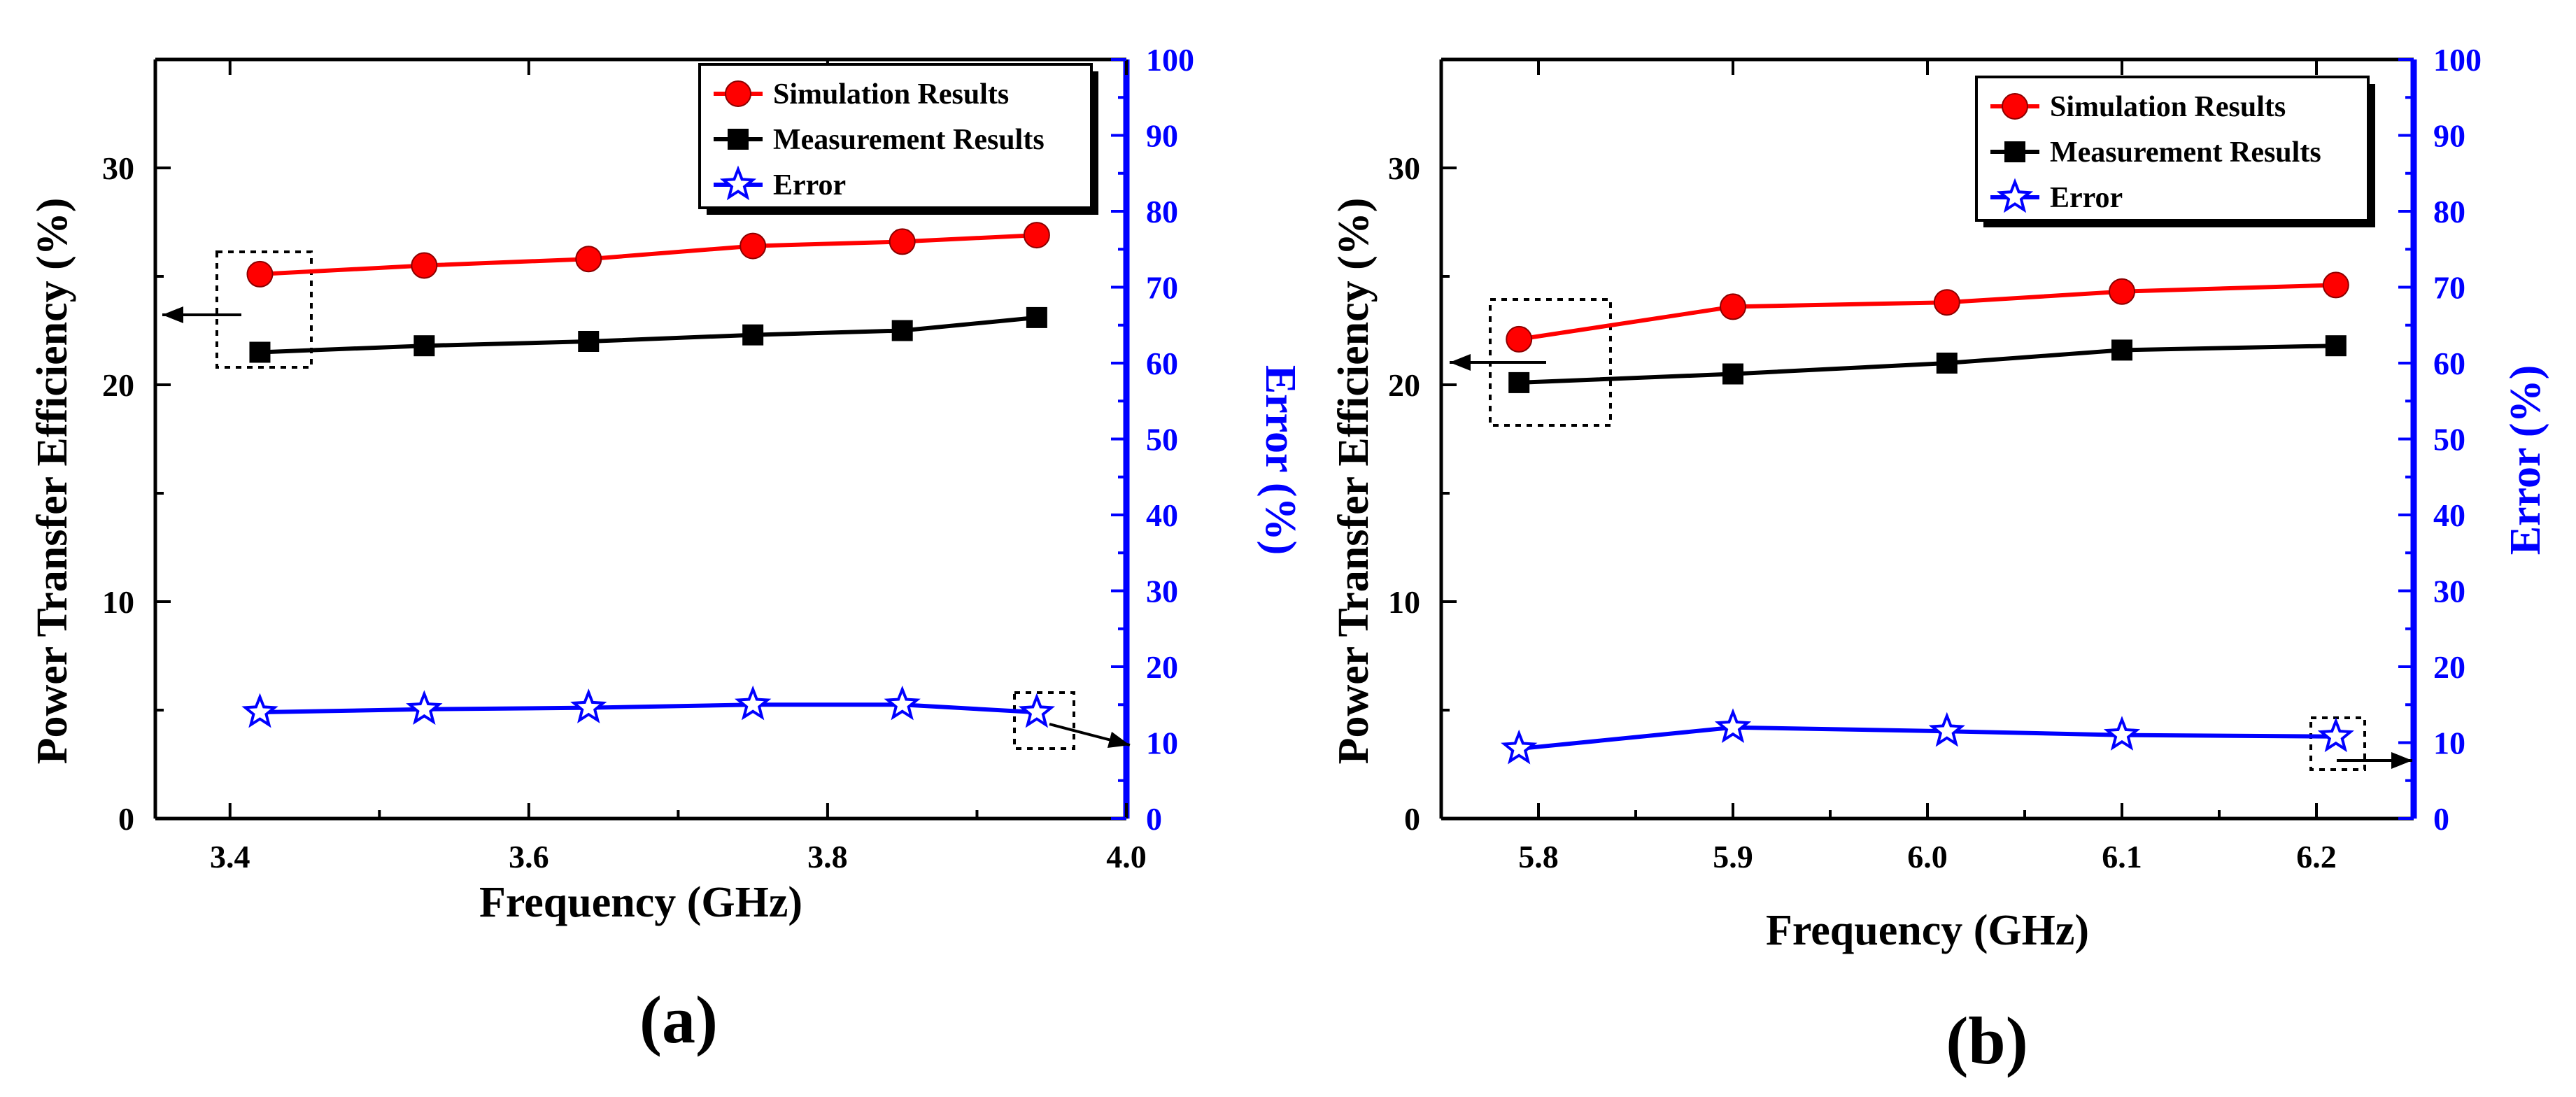 Image resolution: width=2576 pixels, height=1097 pixels. Describe the element at coordinates (1733, 857) in the screenshot. I see `x-tick-label: 5.9` at that location.